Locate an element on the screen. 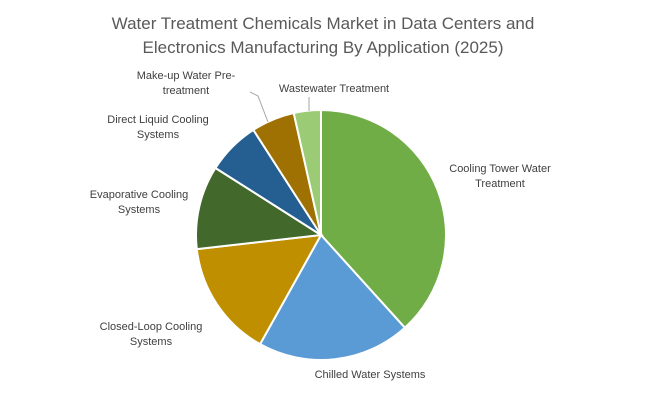 This screenshot has width=646, height=412. slice-label-3-line-0: Evaporative Cooling is located at coordinates (139, 195).